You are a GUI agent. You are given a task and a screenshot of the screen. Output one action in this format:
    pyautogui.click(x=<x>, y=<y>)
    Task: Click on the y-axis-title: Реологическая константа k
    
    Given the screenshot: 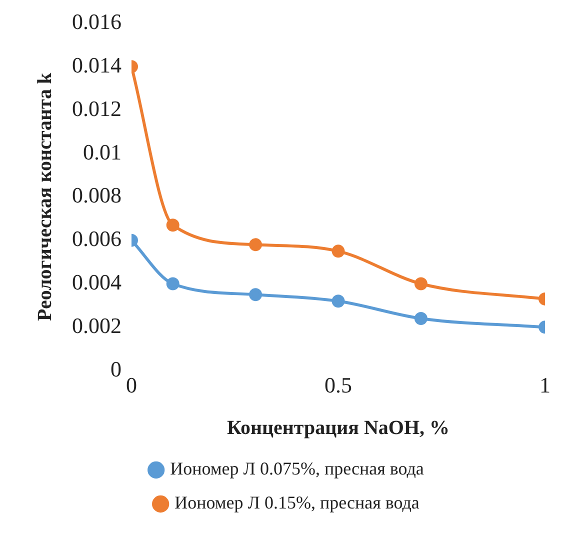 What is the action you would take?
    pyautogui.click(x=45, y=196)
    